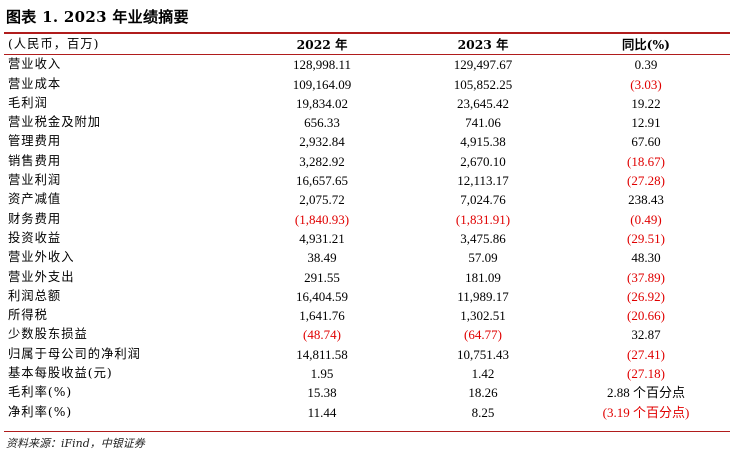 This screenshot has height=457, width=741. I want to click on header-2023: 2023 年, so click(483, 45).